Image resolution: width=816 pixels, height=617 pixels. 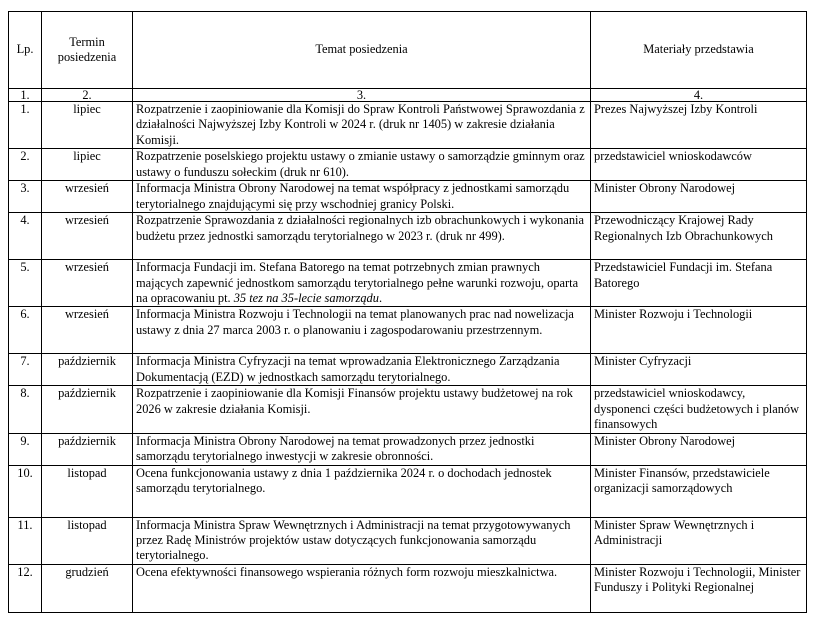 I want to click on header-term: Termin posiedzenia, so click(x=87, y=50).